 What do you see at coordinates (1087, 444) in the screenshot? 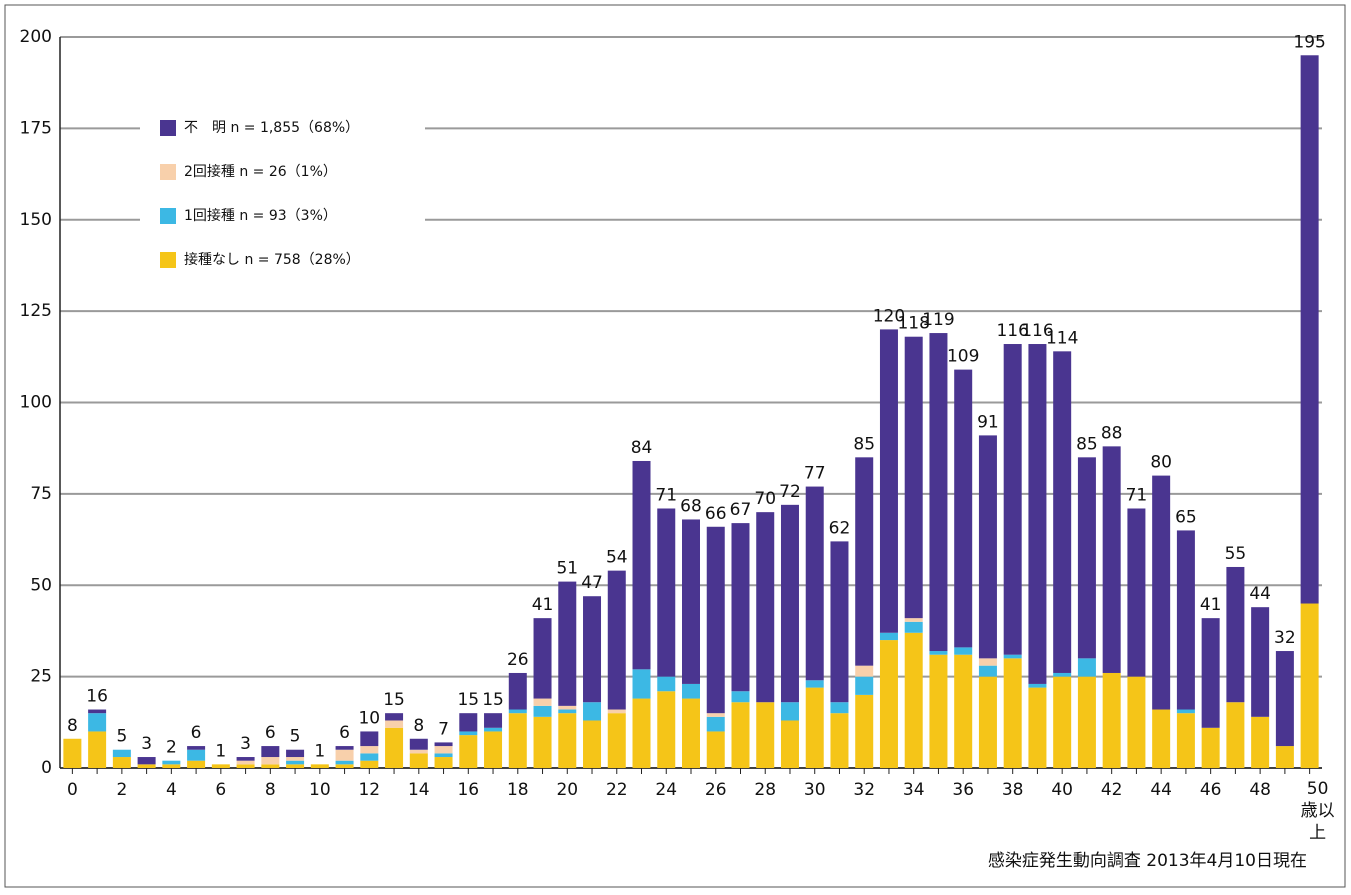
I see `total-label: 85` at bounding box center [1087, 444].